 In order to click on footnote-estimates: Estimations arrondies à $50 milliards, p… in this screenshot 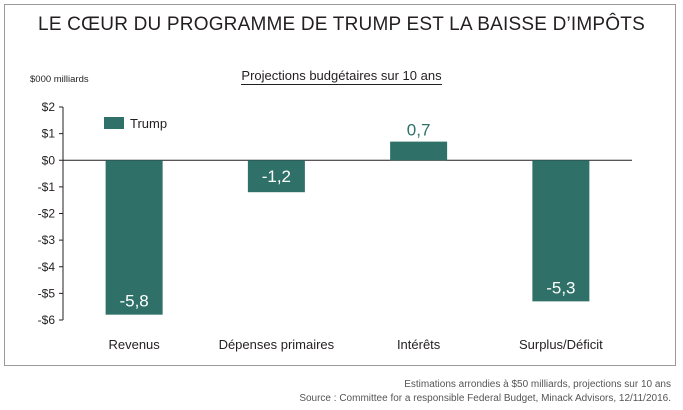, I will do `click(537, 384)`.